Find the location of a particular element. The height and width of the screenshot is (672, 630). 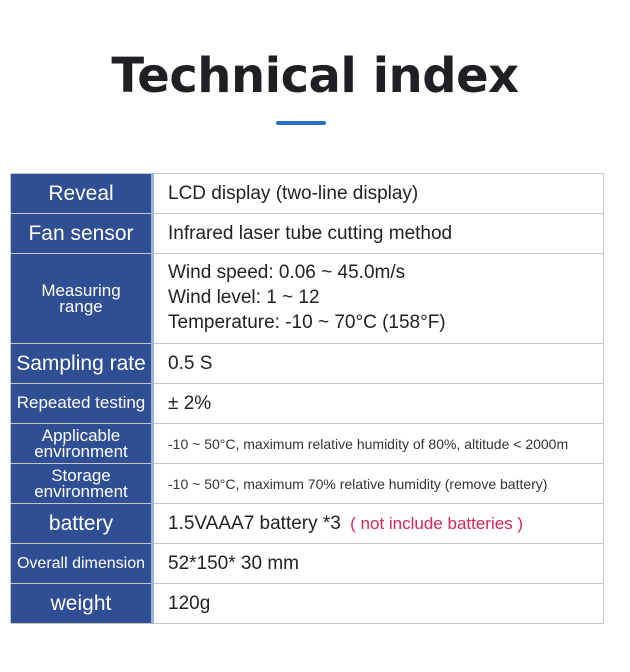

row-label-cell: Repeated testing is located at coordinates (82, 403).